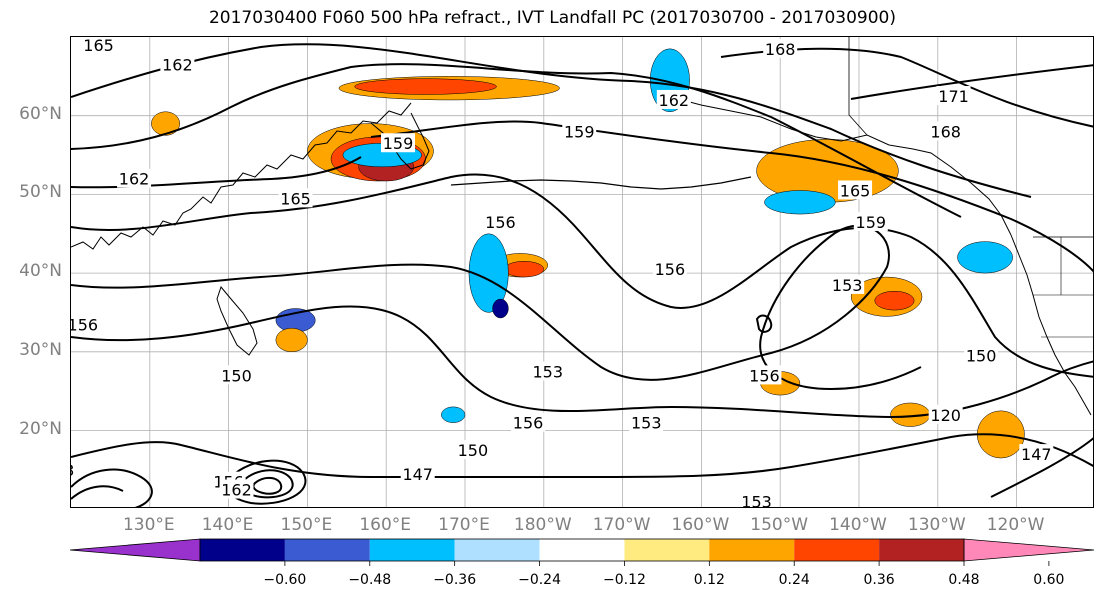 Image resolution: width=1105 pixels, height=601 pixels. Describe the element at coordinates (40, 192) in the screenshot. I see `latitude-label: 50°N` at that location.